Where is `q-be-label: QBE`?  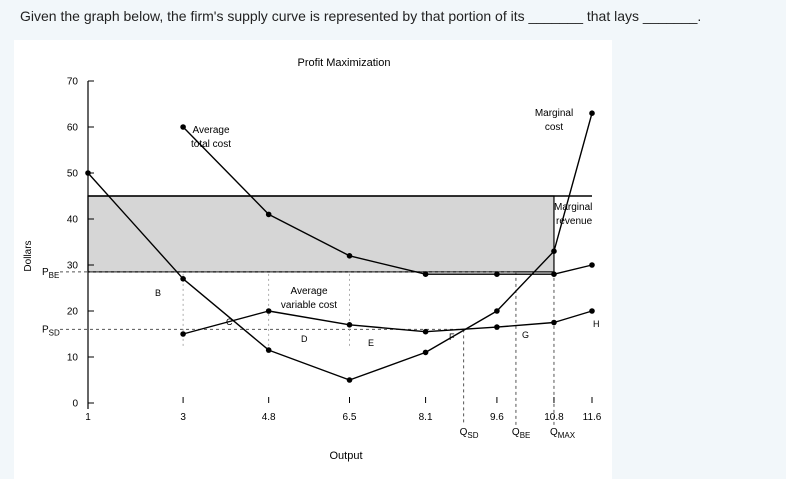 q-be-label: QBE is located at coordinates (521, 433).